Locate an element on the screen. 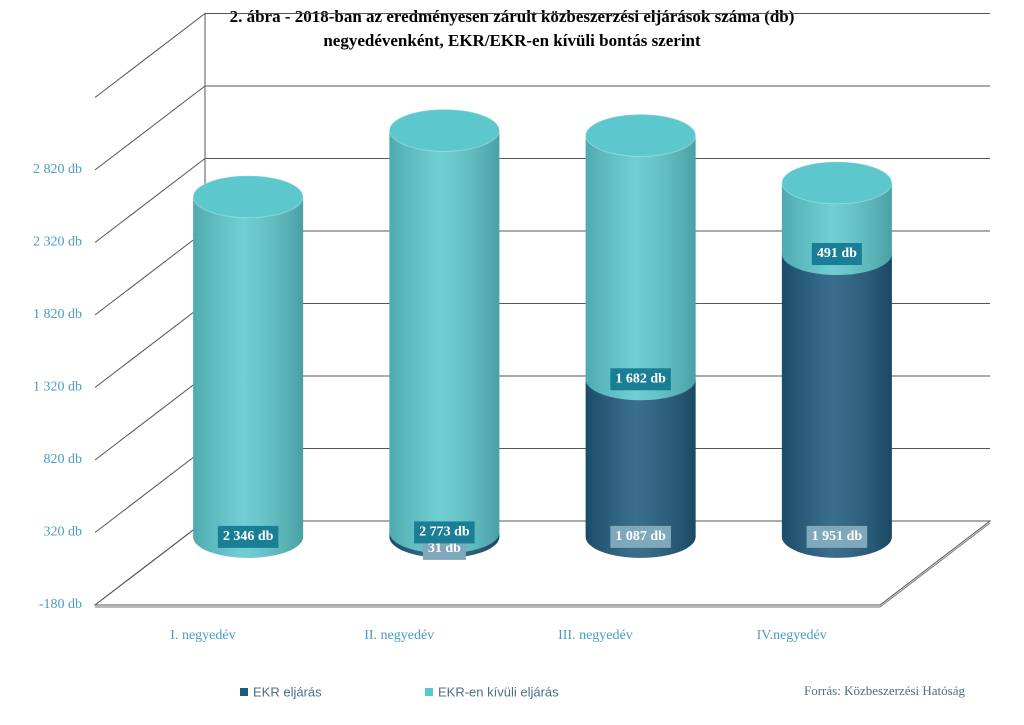 Image resolution: width=1024 pixels, height=725 pixels. data-label-text: 1 087 db is located at coordinates (640, 536).